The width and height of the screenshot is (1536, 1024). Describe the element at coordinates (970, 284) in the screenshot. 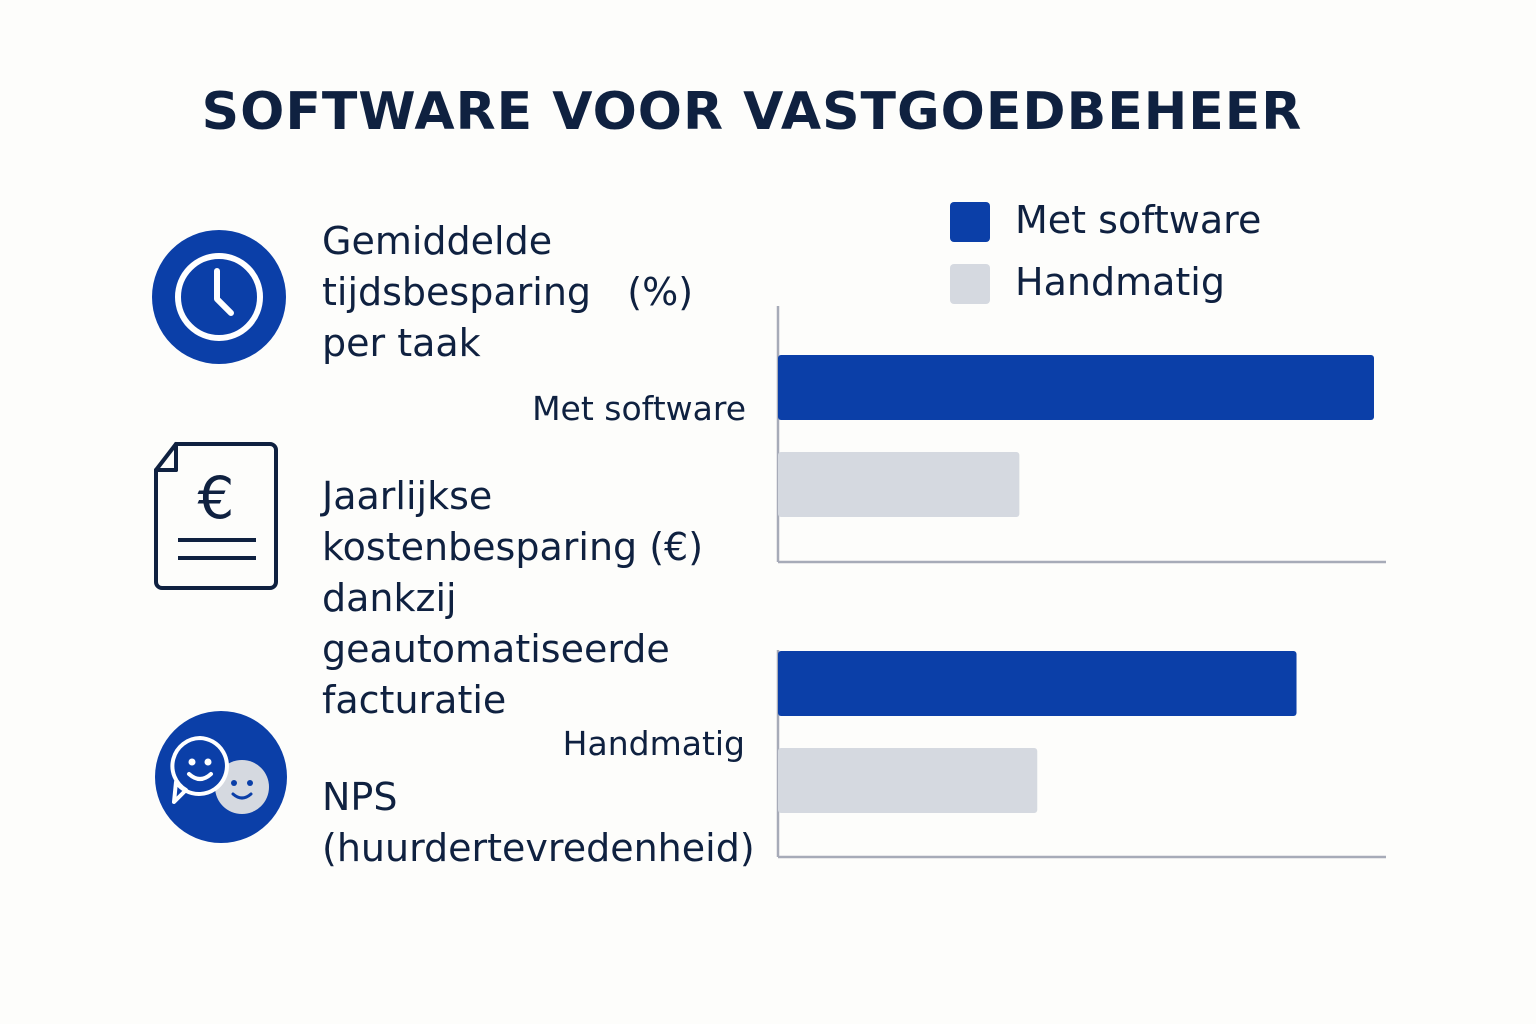

I see `legend-swatch-handmatig` at that location.